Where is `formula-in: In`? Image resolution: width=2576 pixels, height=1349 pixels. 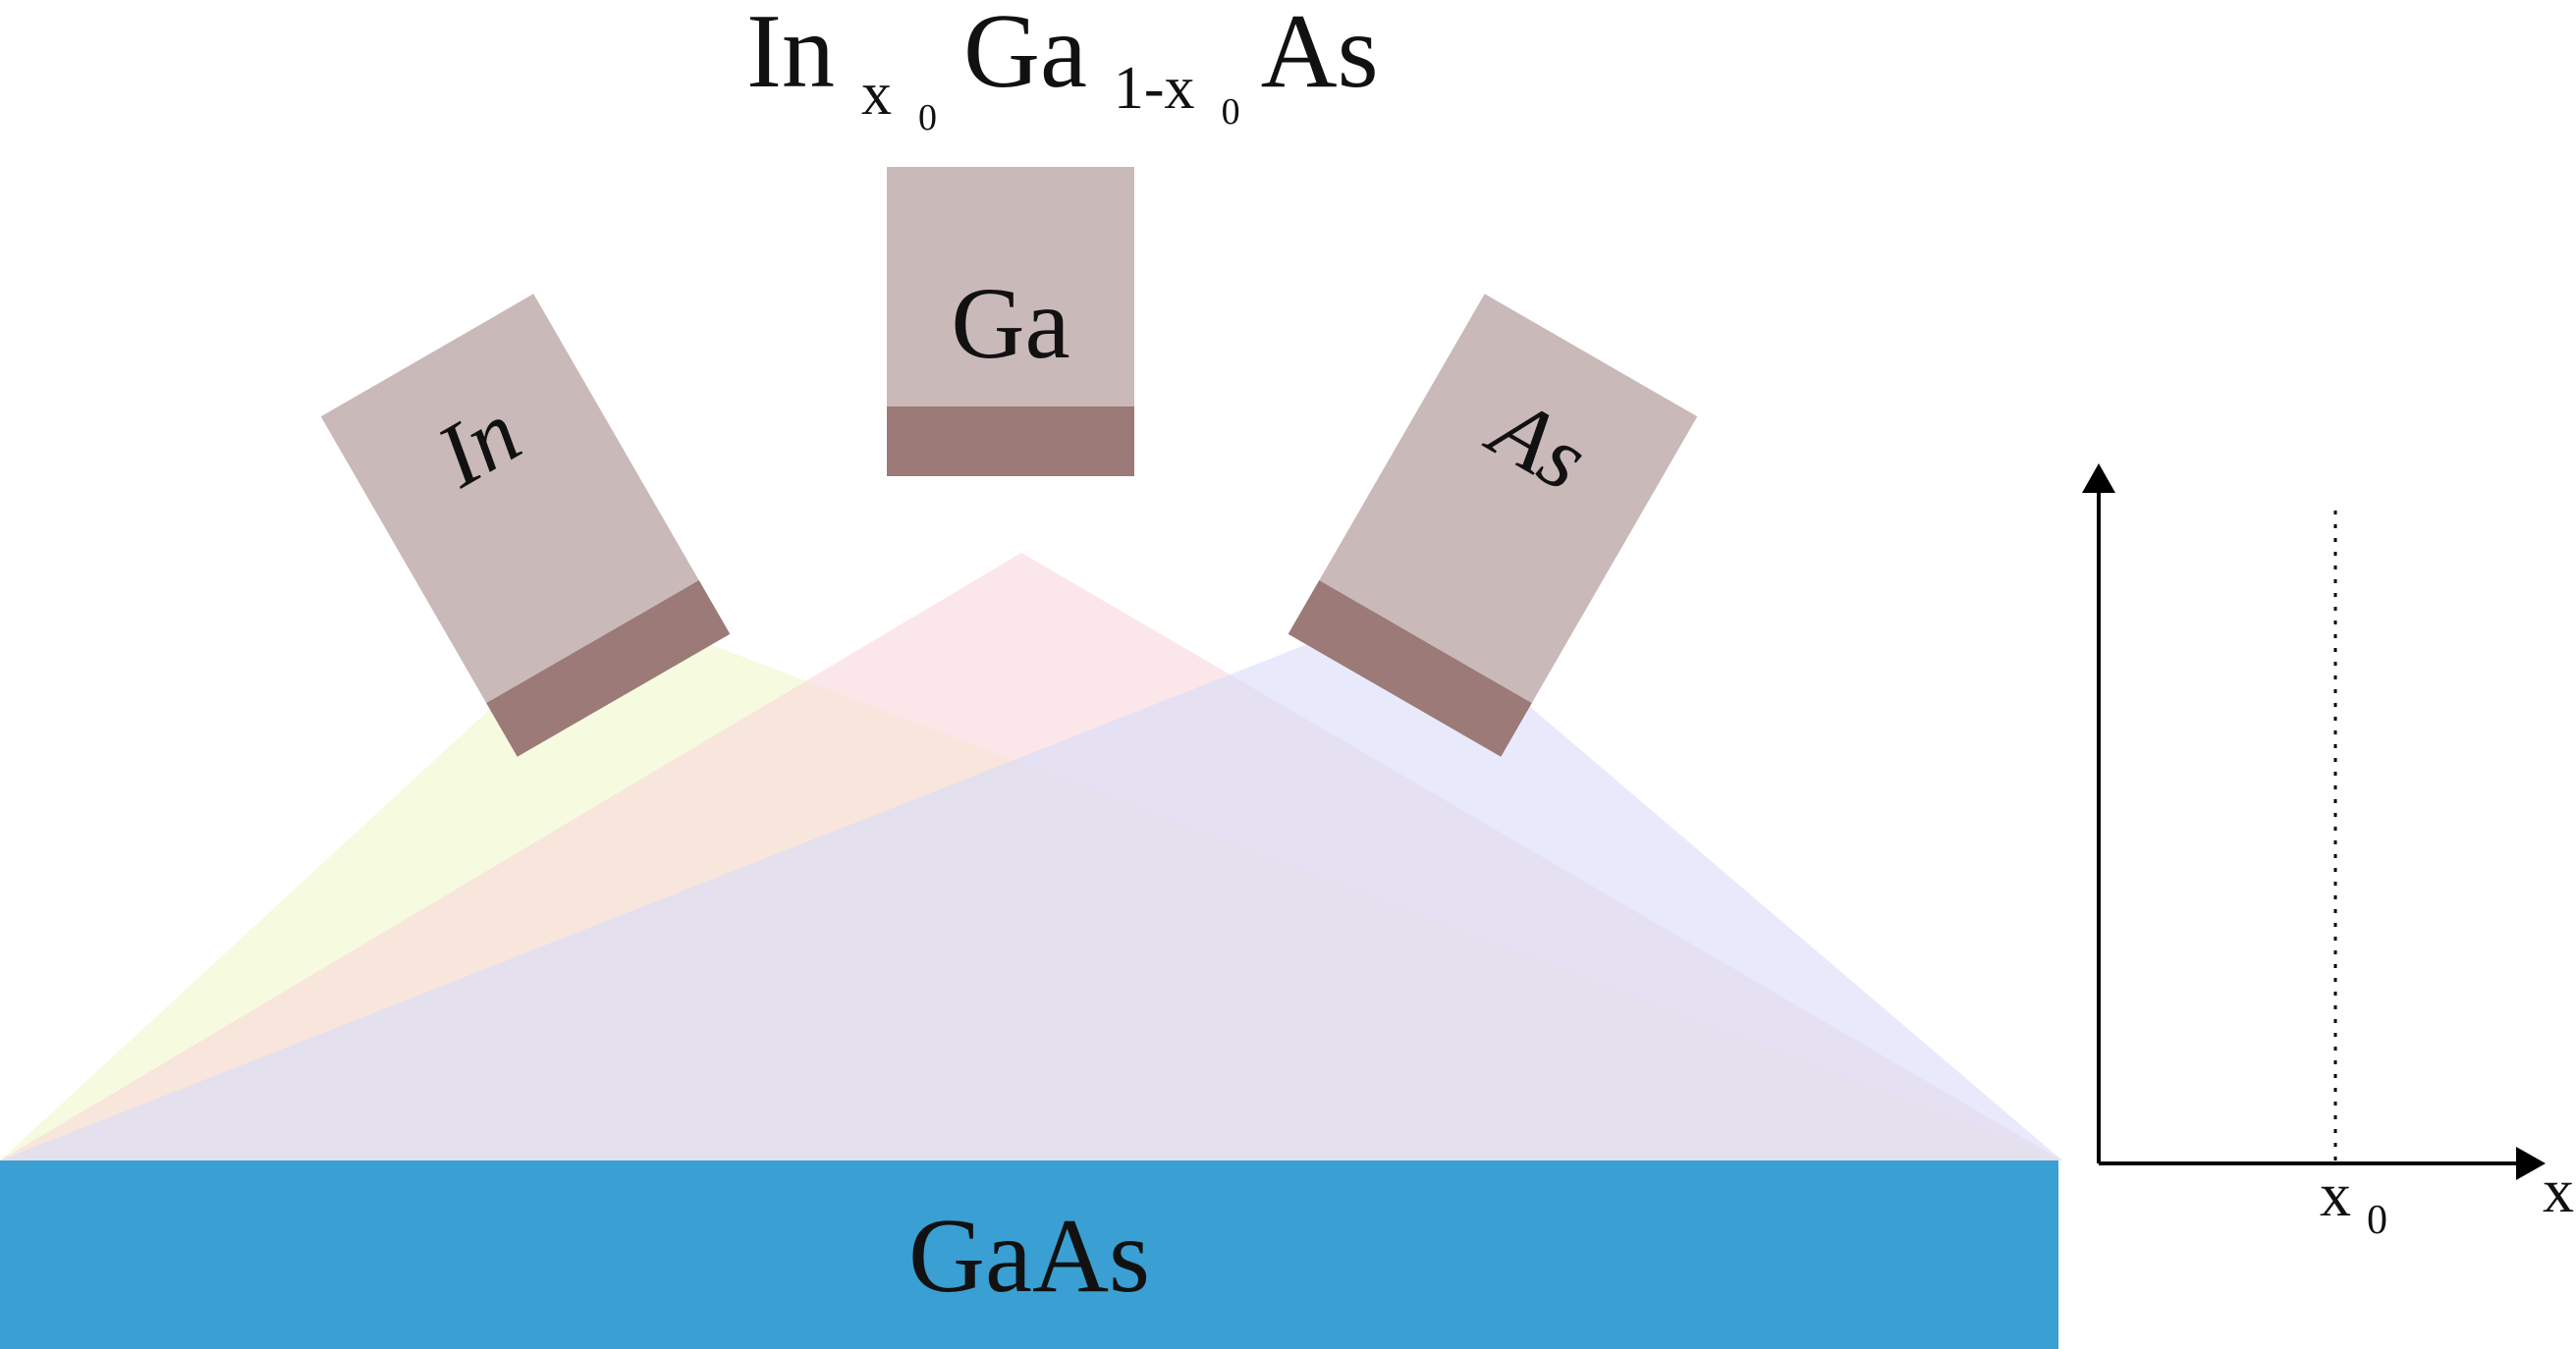
formula-in: In is located at coordinates (790, 55).